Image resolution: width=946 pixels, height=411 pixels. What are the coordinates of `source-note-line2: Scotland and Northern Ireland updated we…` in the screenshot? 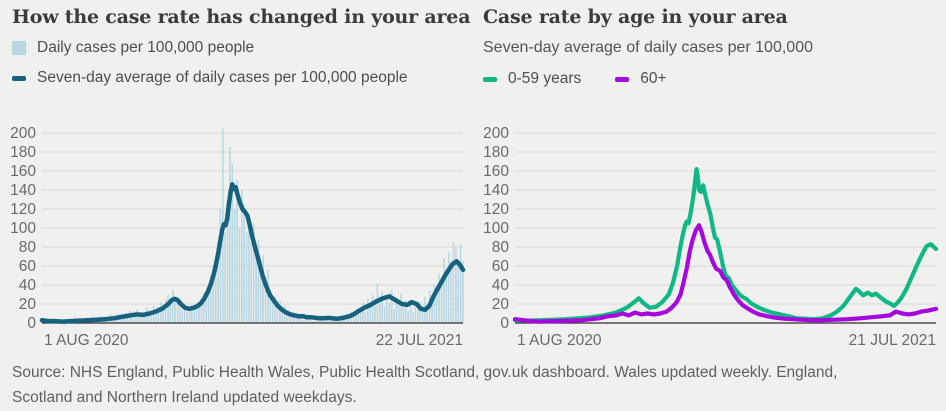 It's located at (184, 397).